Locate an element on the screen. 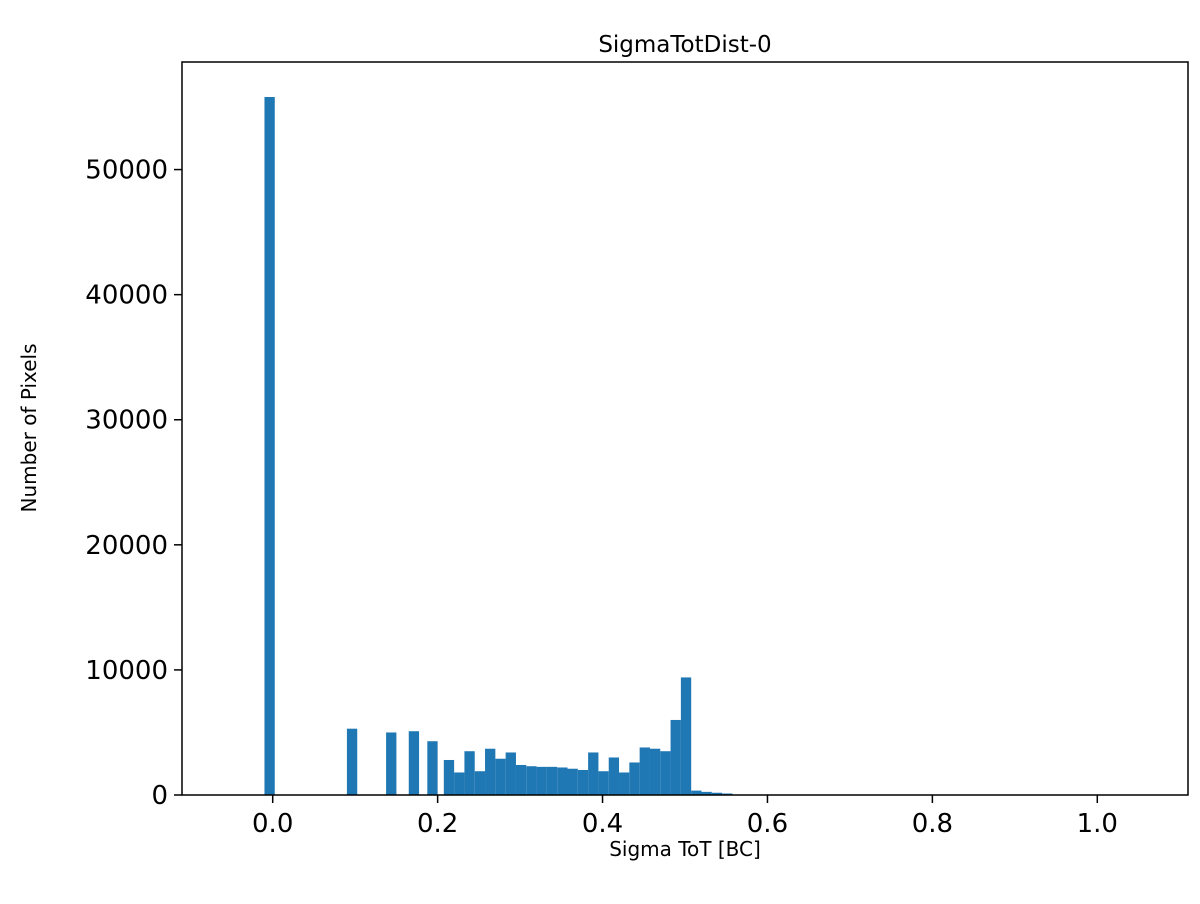  y-tick-label: 50000 is located at coordinates (126, 171).